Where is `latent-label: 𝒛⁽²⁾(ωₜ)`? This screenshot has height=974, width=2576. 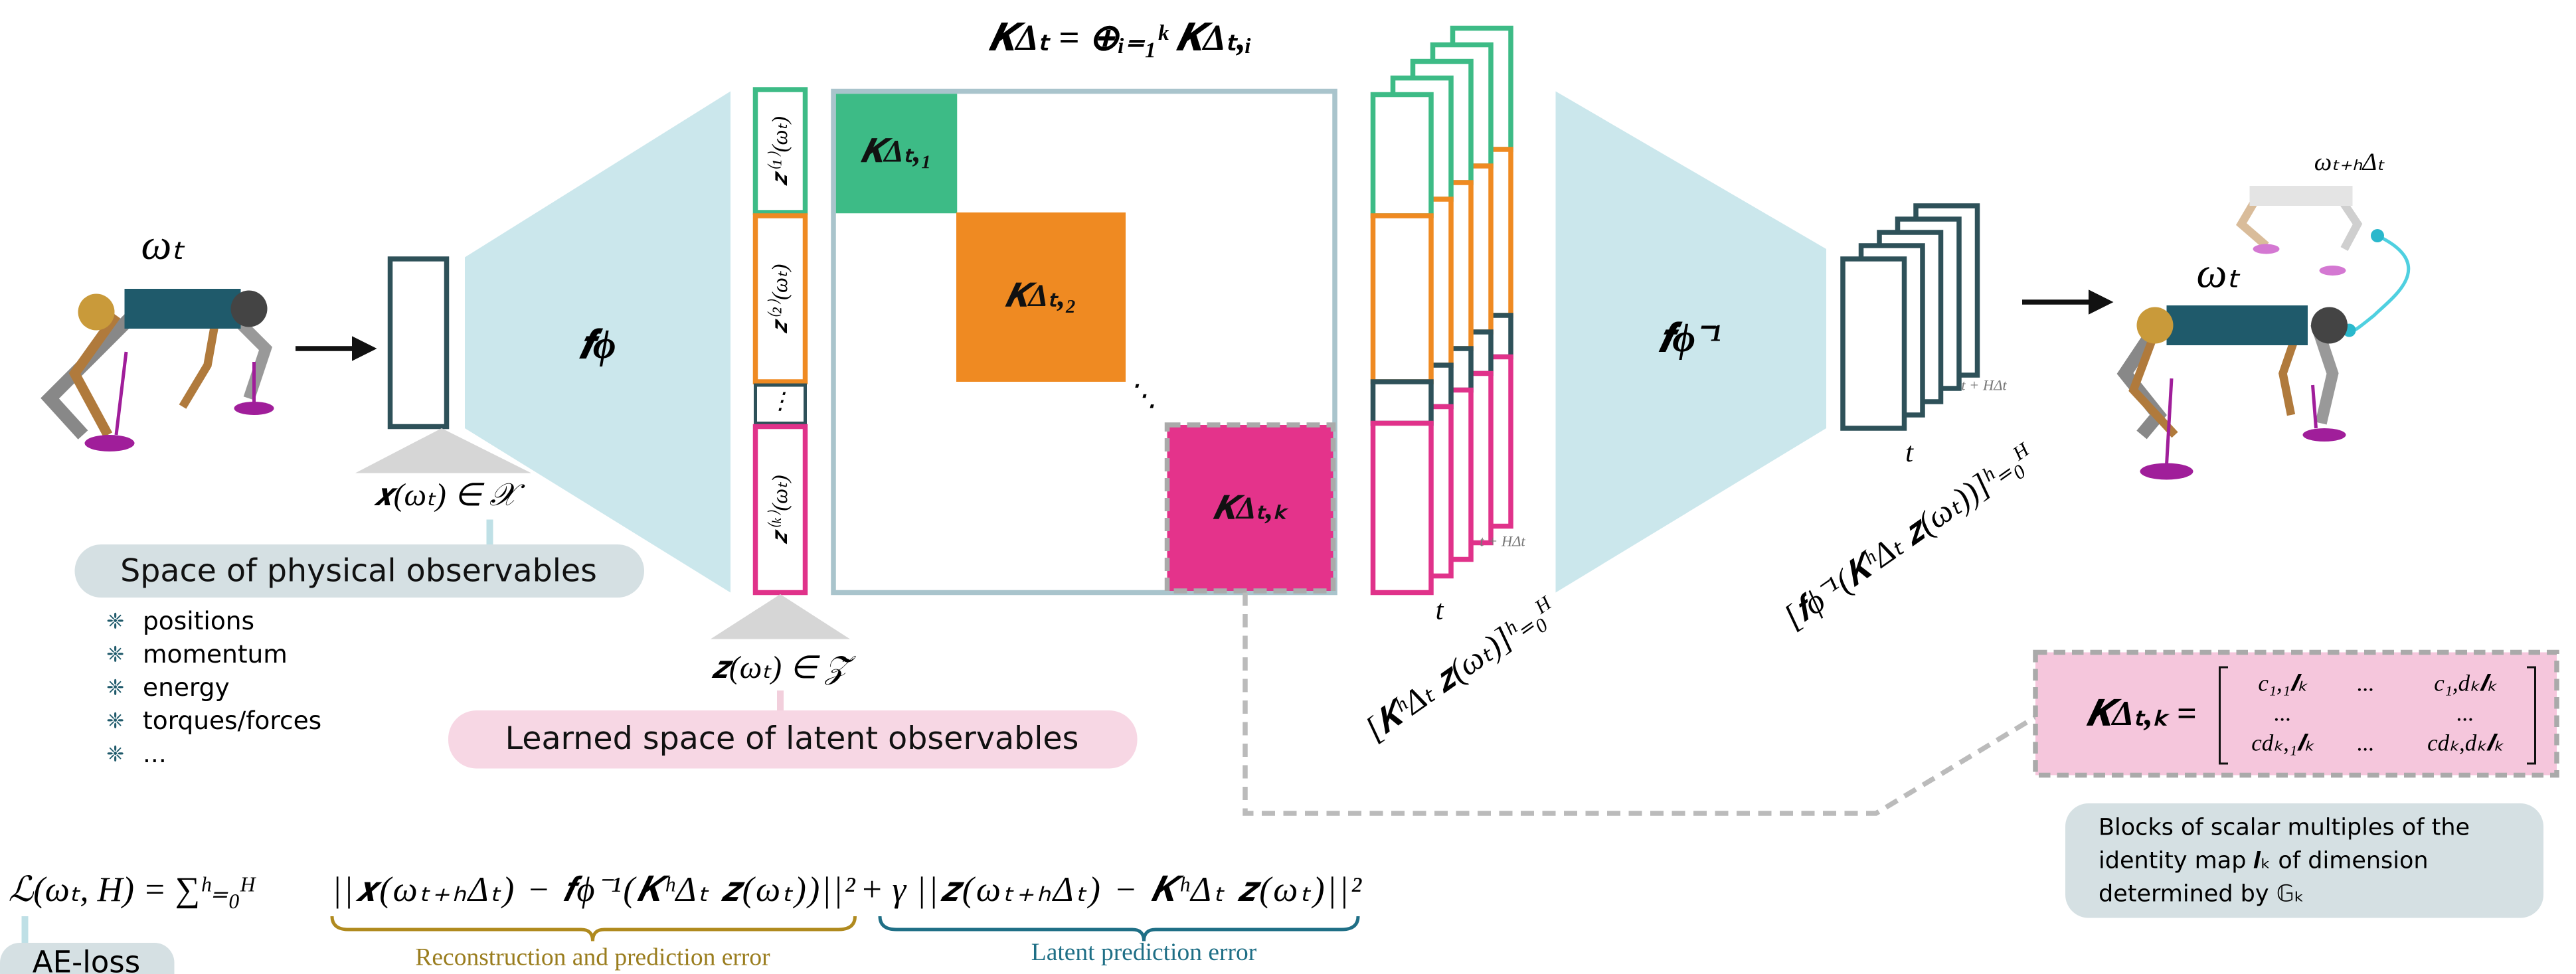
latent-label: 𝒛⁽²⁾(ωₜ) is located at coordinates (779, 299).